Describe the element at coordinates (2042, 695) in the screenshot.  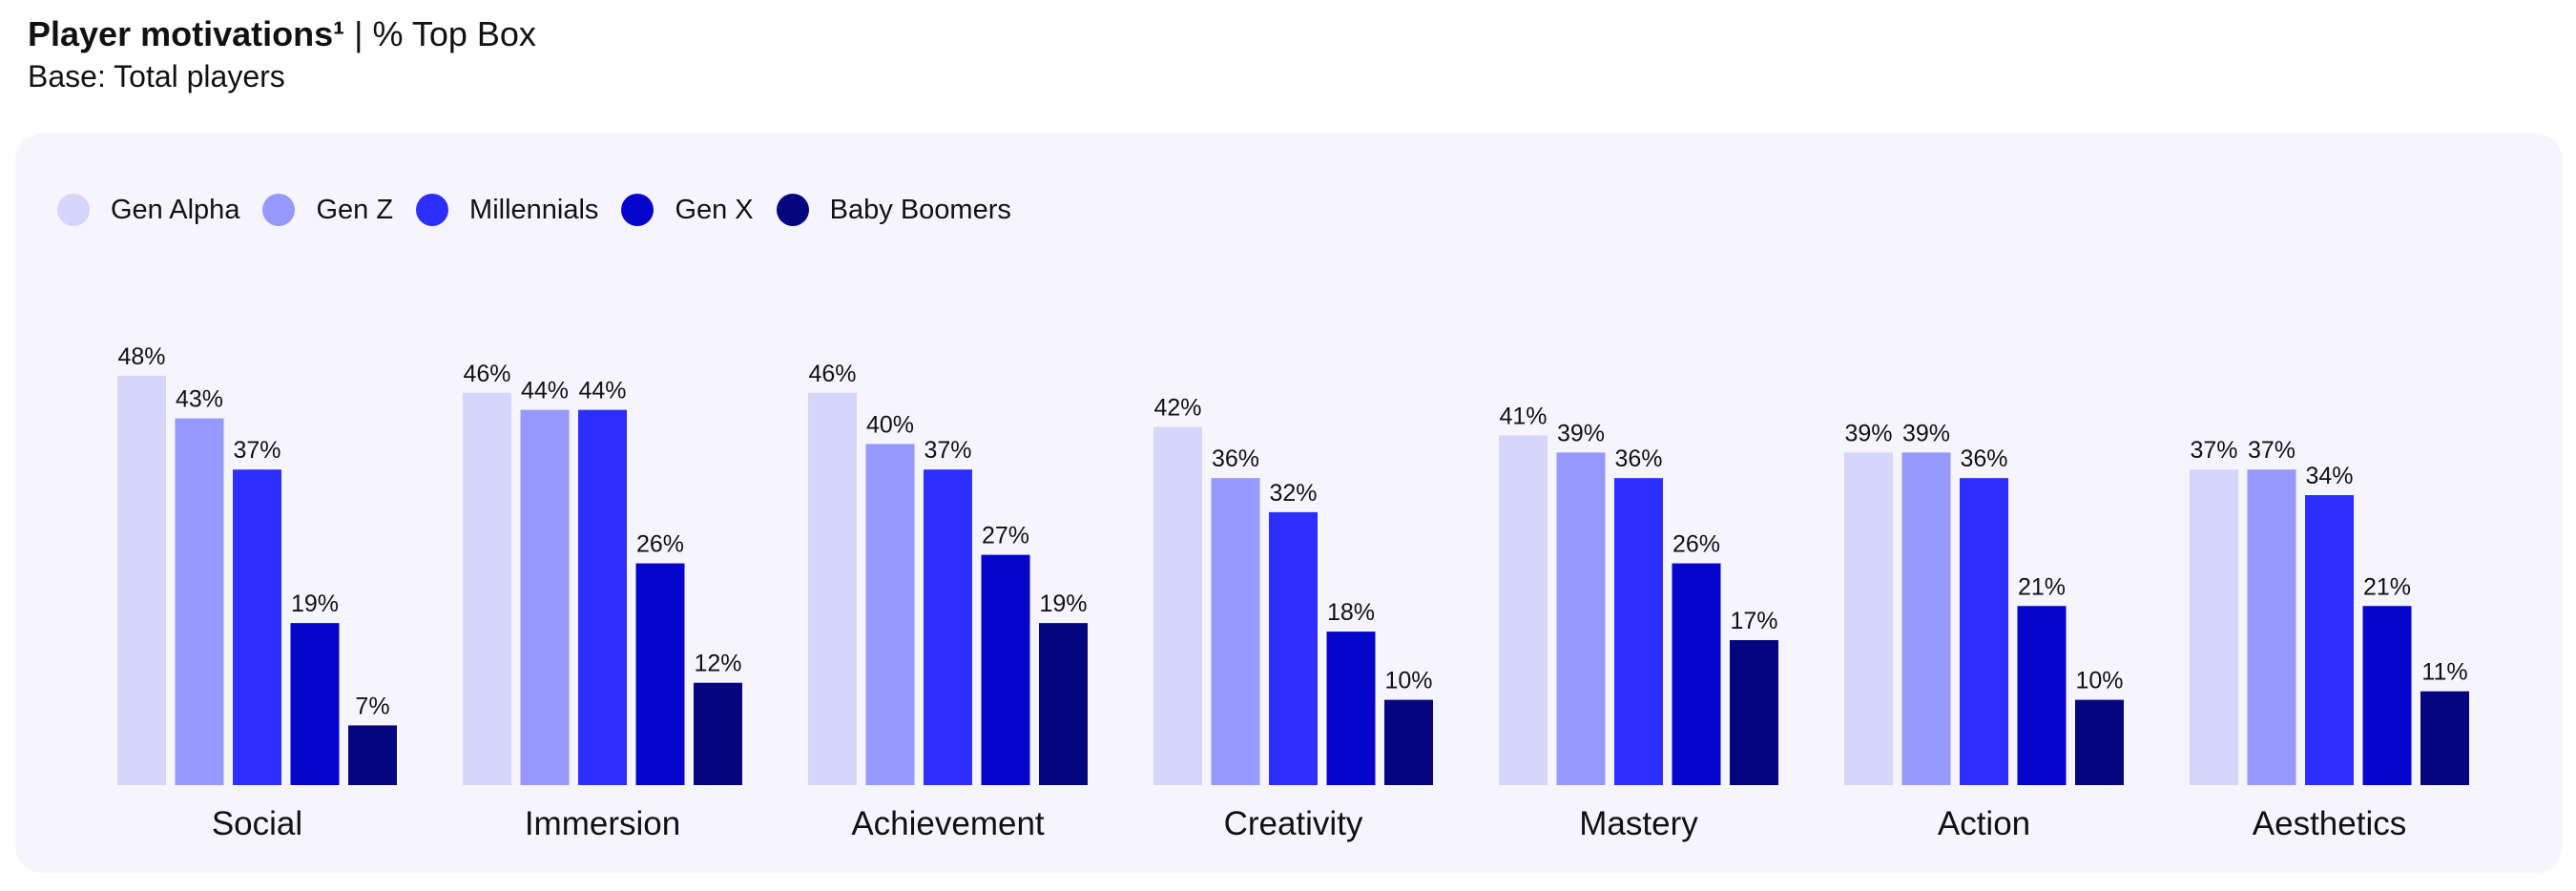
I see `bar-action-gen-x` at that location.